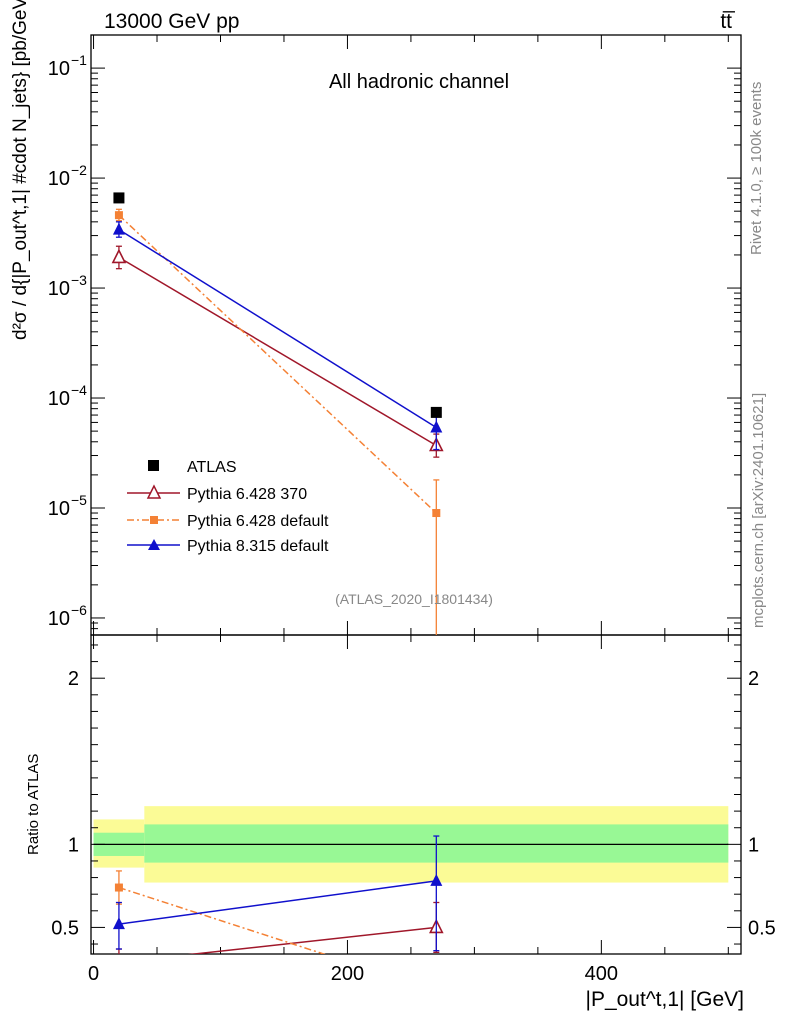  I want to click on y-tick-exponent-4: −2, so click(79, 170).